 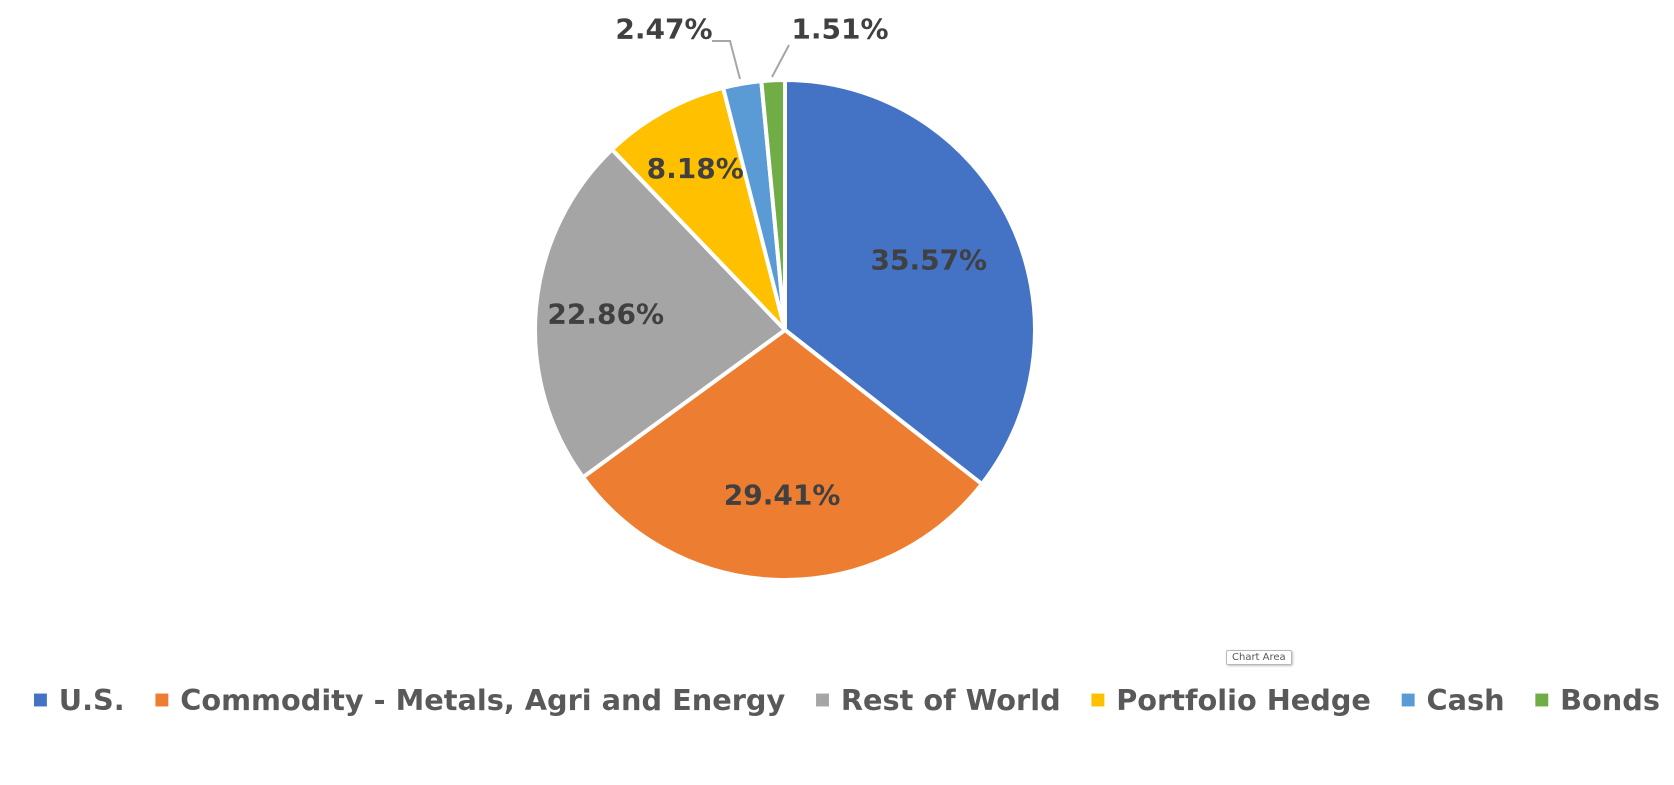 What do you see at coordinates (1542, 700) in the screenshot?
I see `legend-marker-bonds` at bounding box center [1542, 700].